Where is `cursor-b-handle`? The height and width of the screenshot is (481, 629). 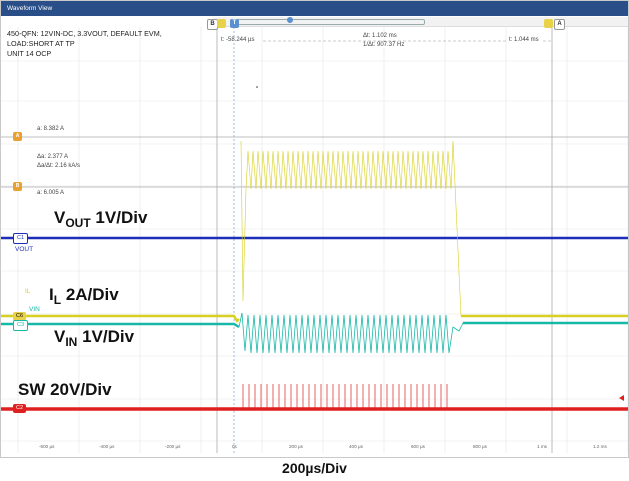 cursor-b-handle is located at coordinates (221, 23).